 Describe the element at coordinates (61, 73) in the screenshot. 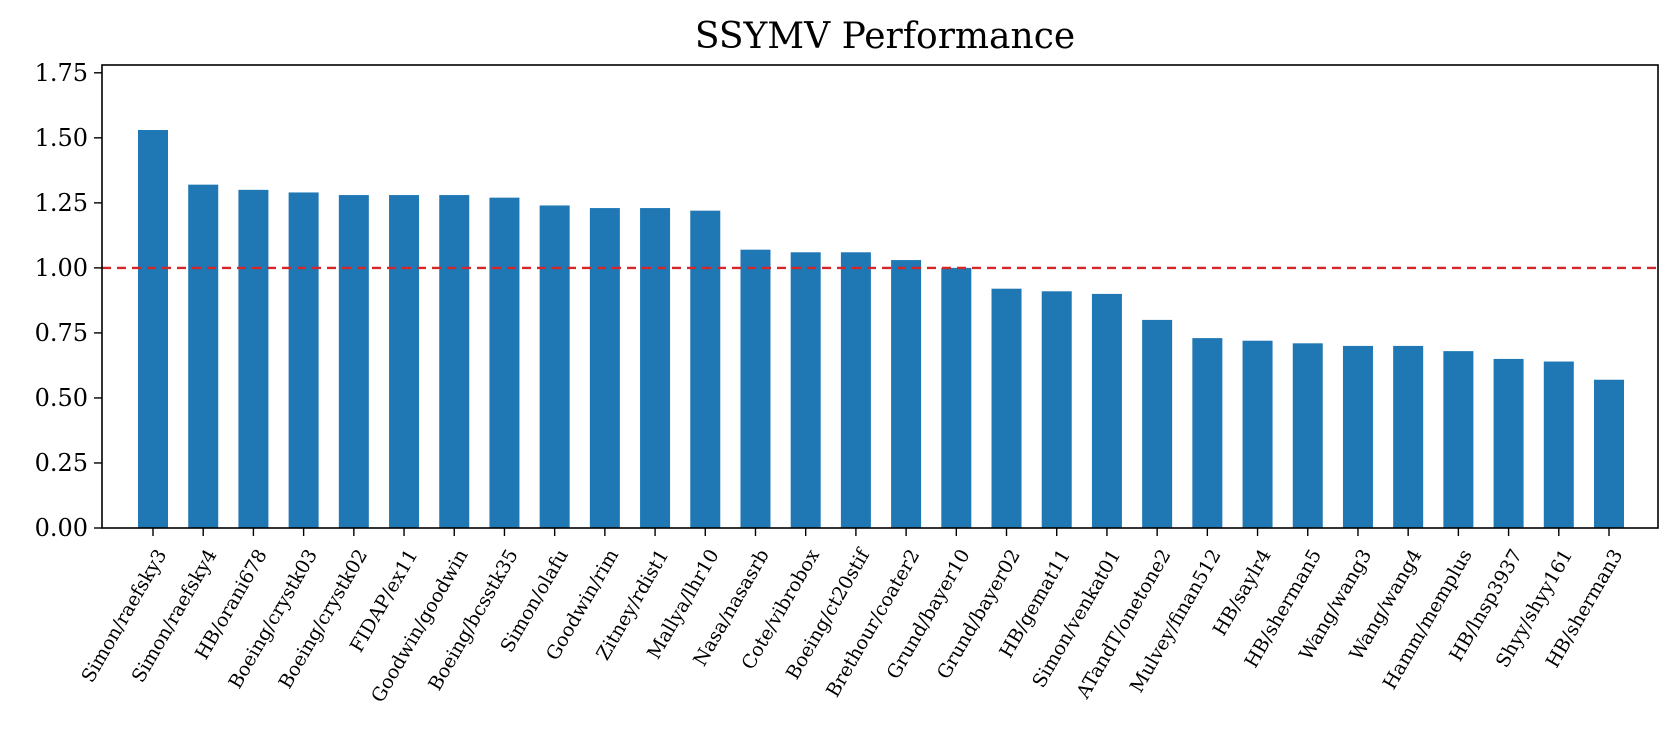

I see `y-tick-label: 1.75` at that location.